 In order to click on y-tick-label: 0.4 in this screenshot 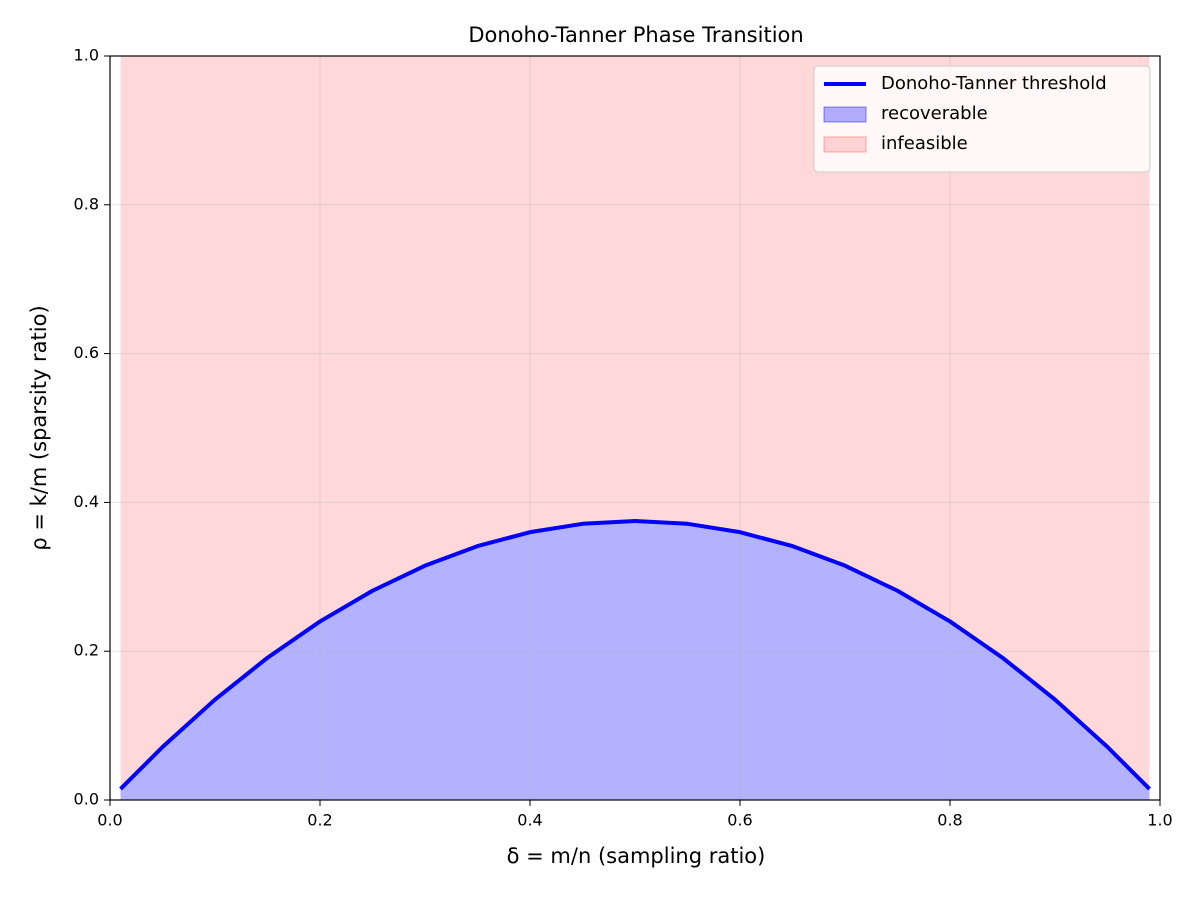, I will do `click(86, 501)`.